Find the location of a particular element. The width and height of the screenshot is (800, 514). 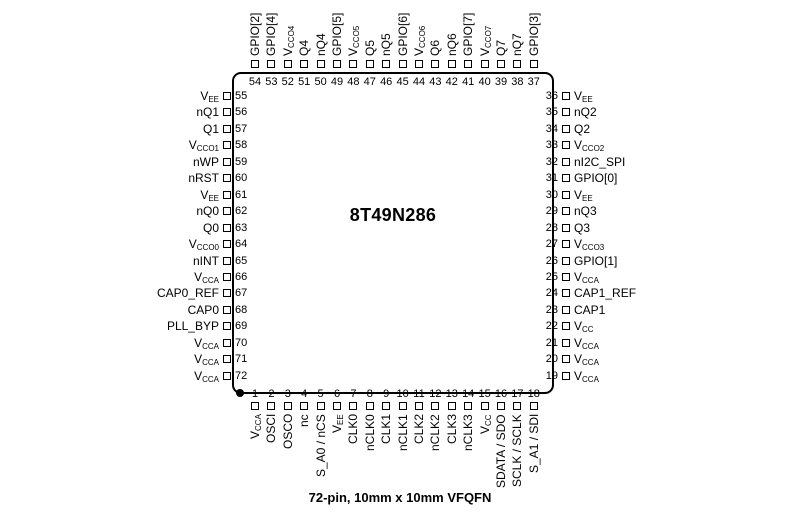

pin-label-subscript: CCO3 is located at coordinates (593, 248).